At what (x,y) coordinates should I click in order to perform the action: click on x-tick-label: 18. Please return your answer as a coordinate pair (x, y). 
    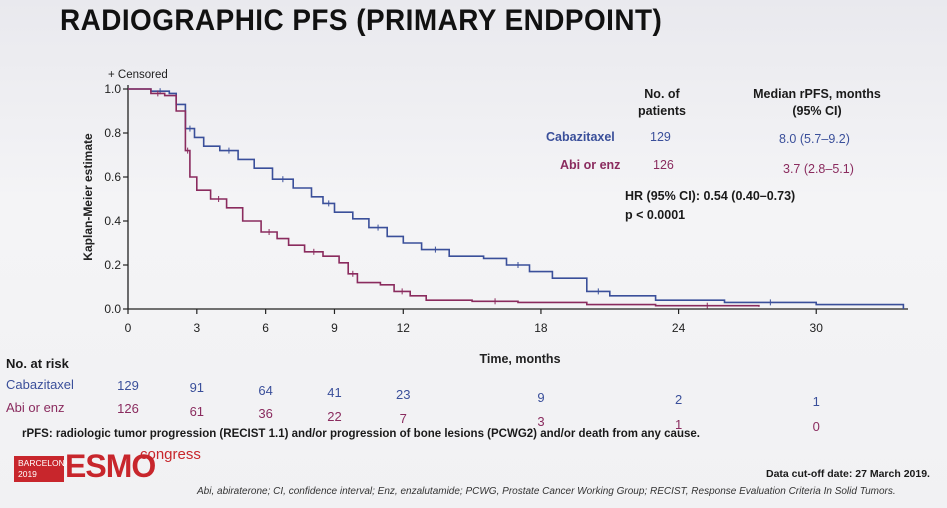
    Looking at the image, I should click on (541, 328).